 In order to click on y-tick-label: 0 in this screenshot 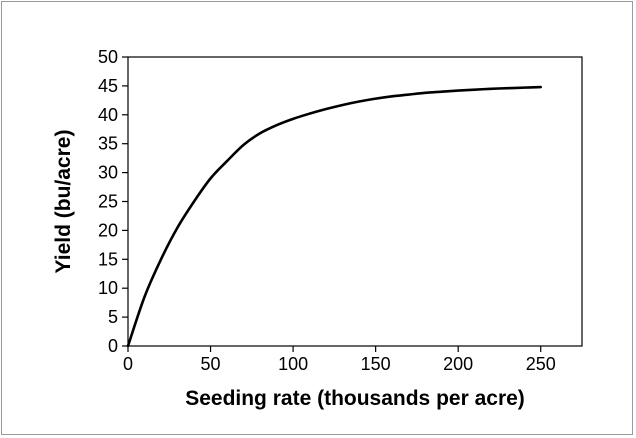, I will do `click(113, 346)`.